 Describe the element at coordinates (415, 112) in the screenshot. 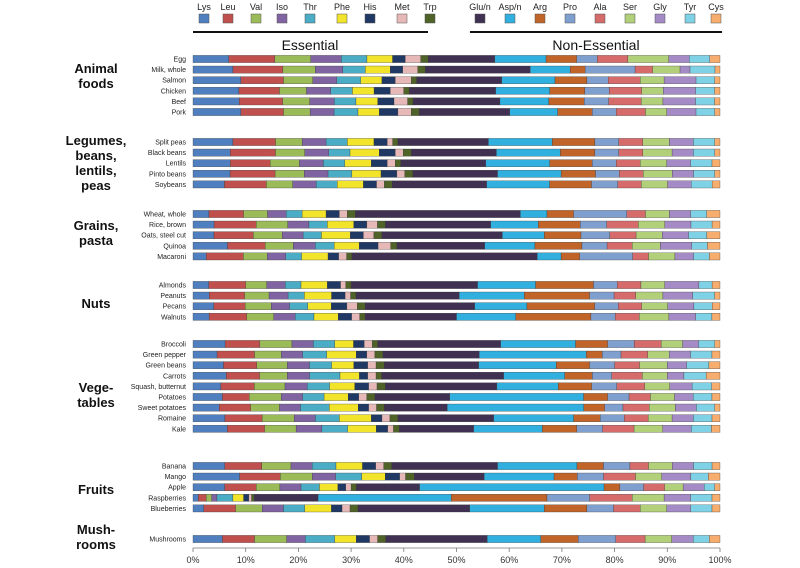

I see `bar-segment-pork-trp` at that location.